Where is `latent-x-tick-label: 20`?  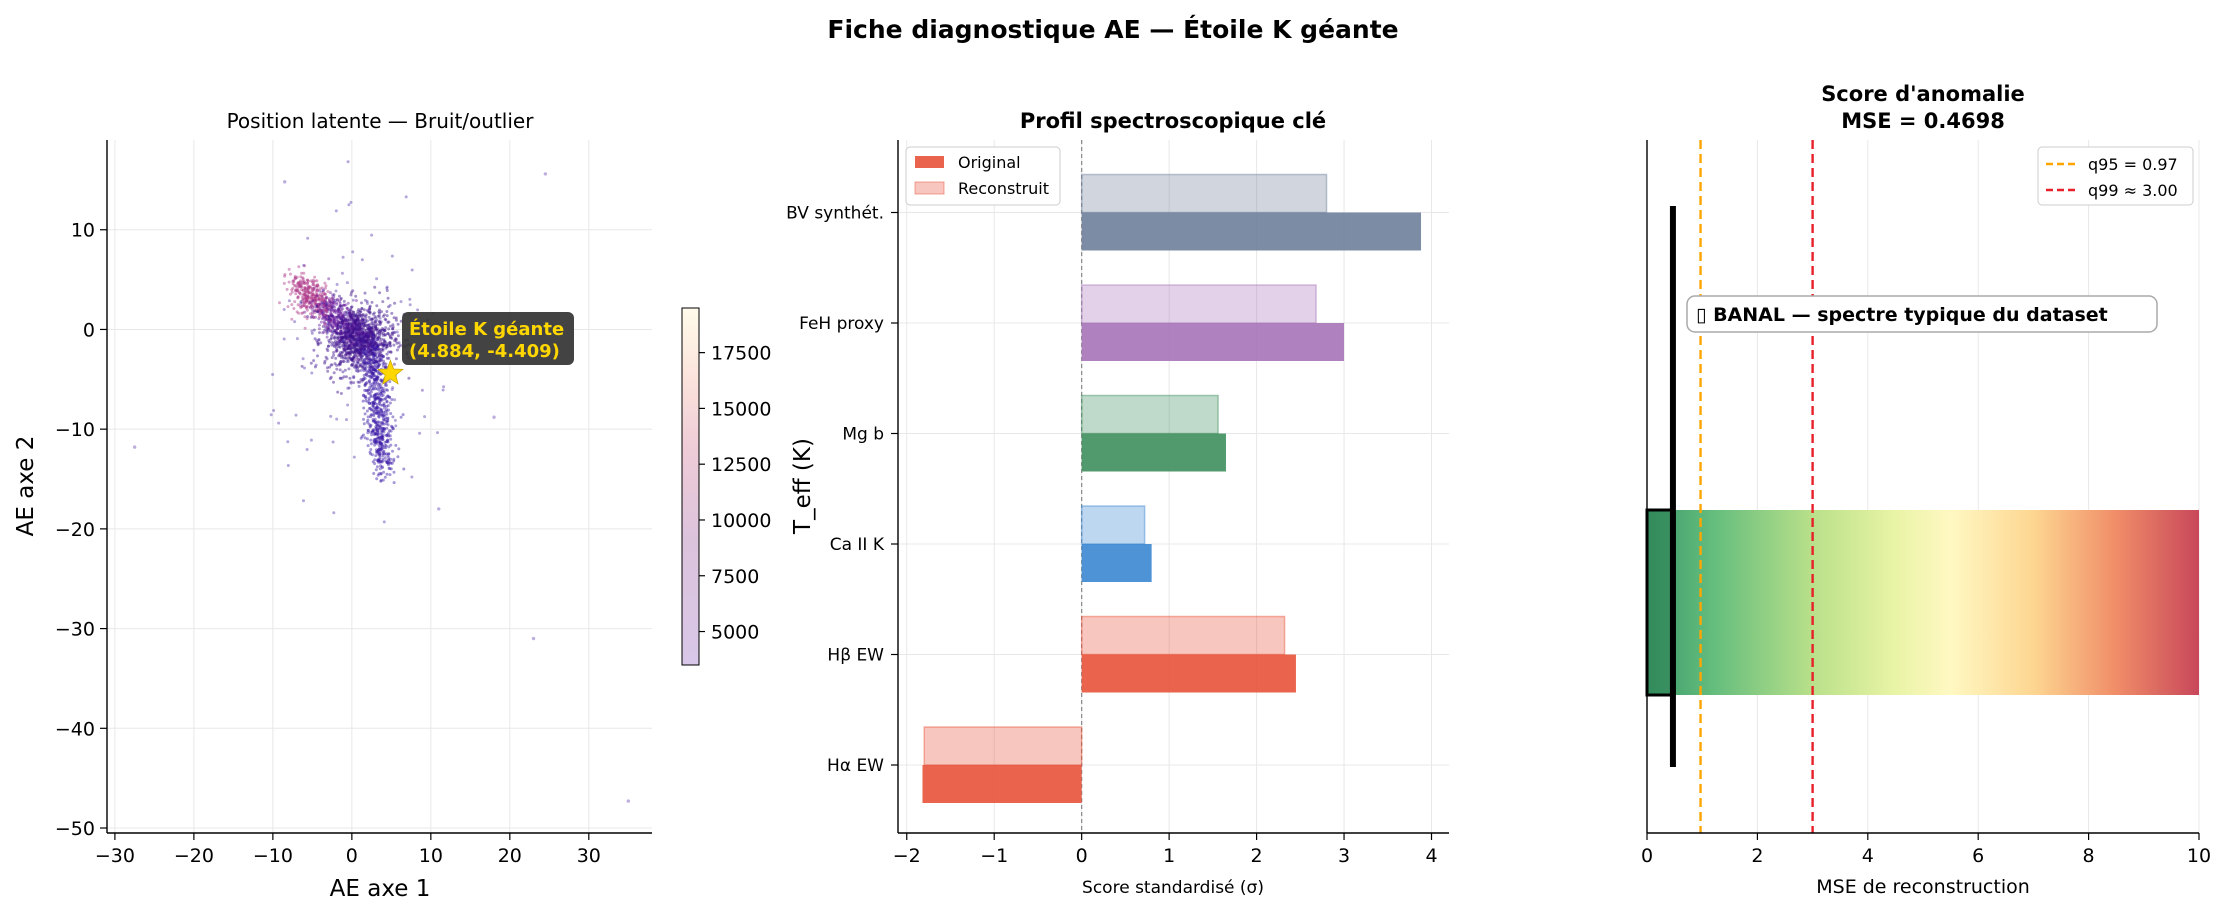 latent-x-tick-label: 20 is located at coordinates (510, 856).